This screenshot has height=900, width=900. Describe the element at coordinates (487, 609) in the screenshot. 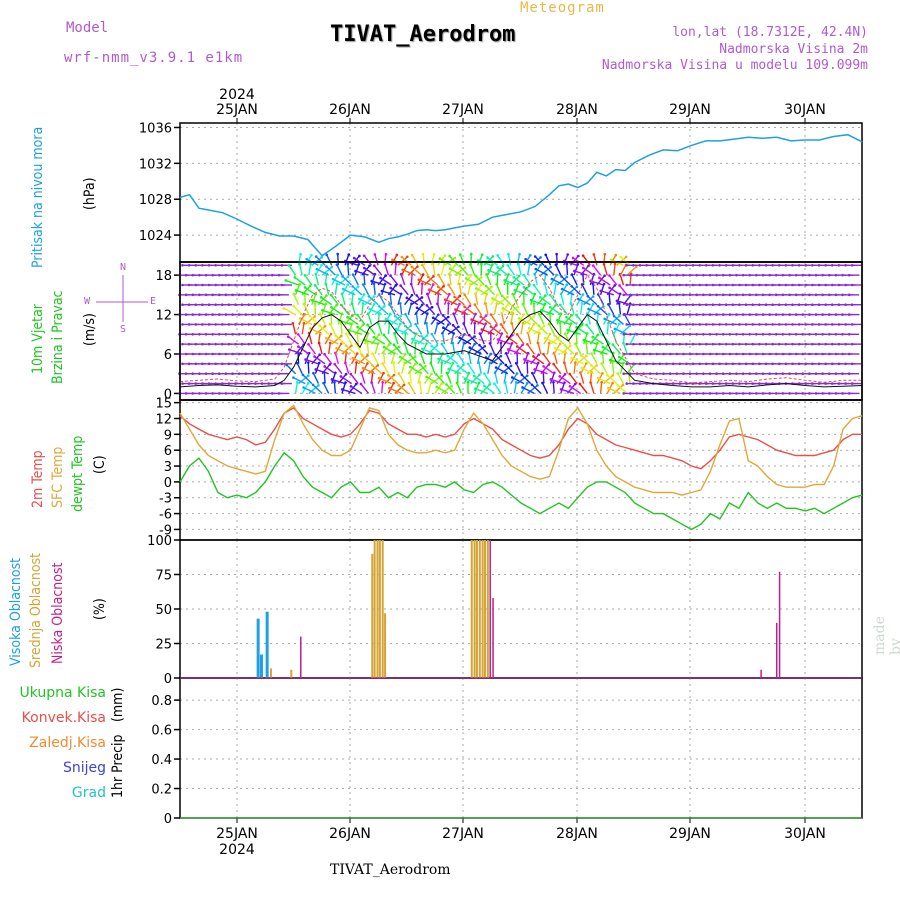

I see `cloud-bar` at that location.